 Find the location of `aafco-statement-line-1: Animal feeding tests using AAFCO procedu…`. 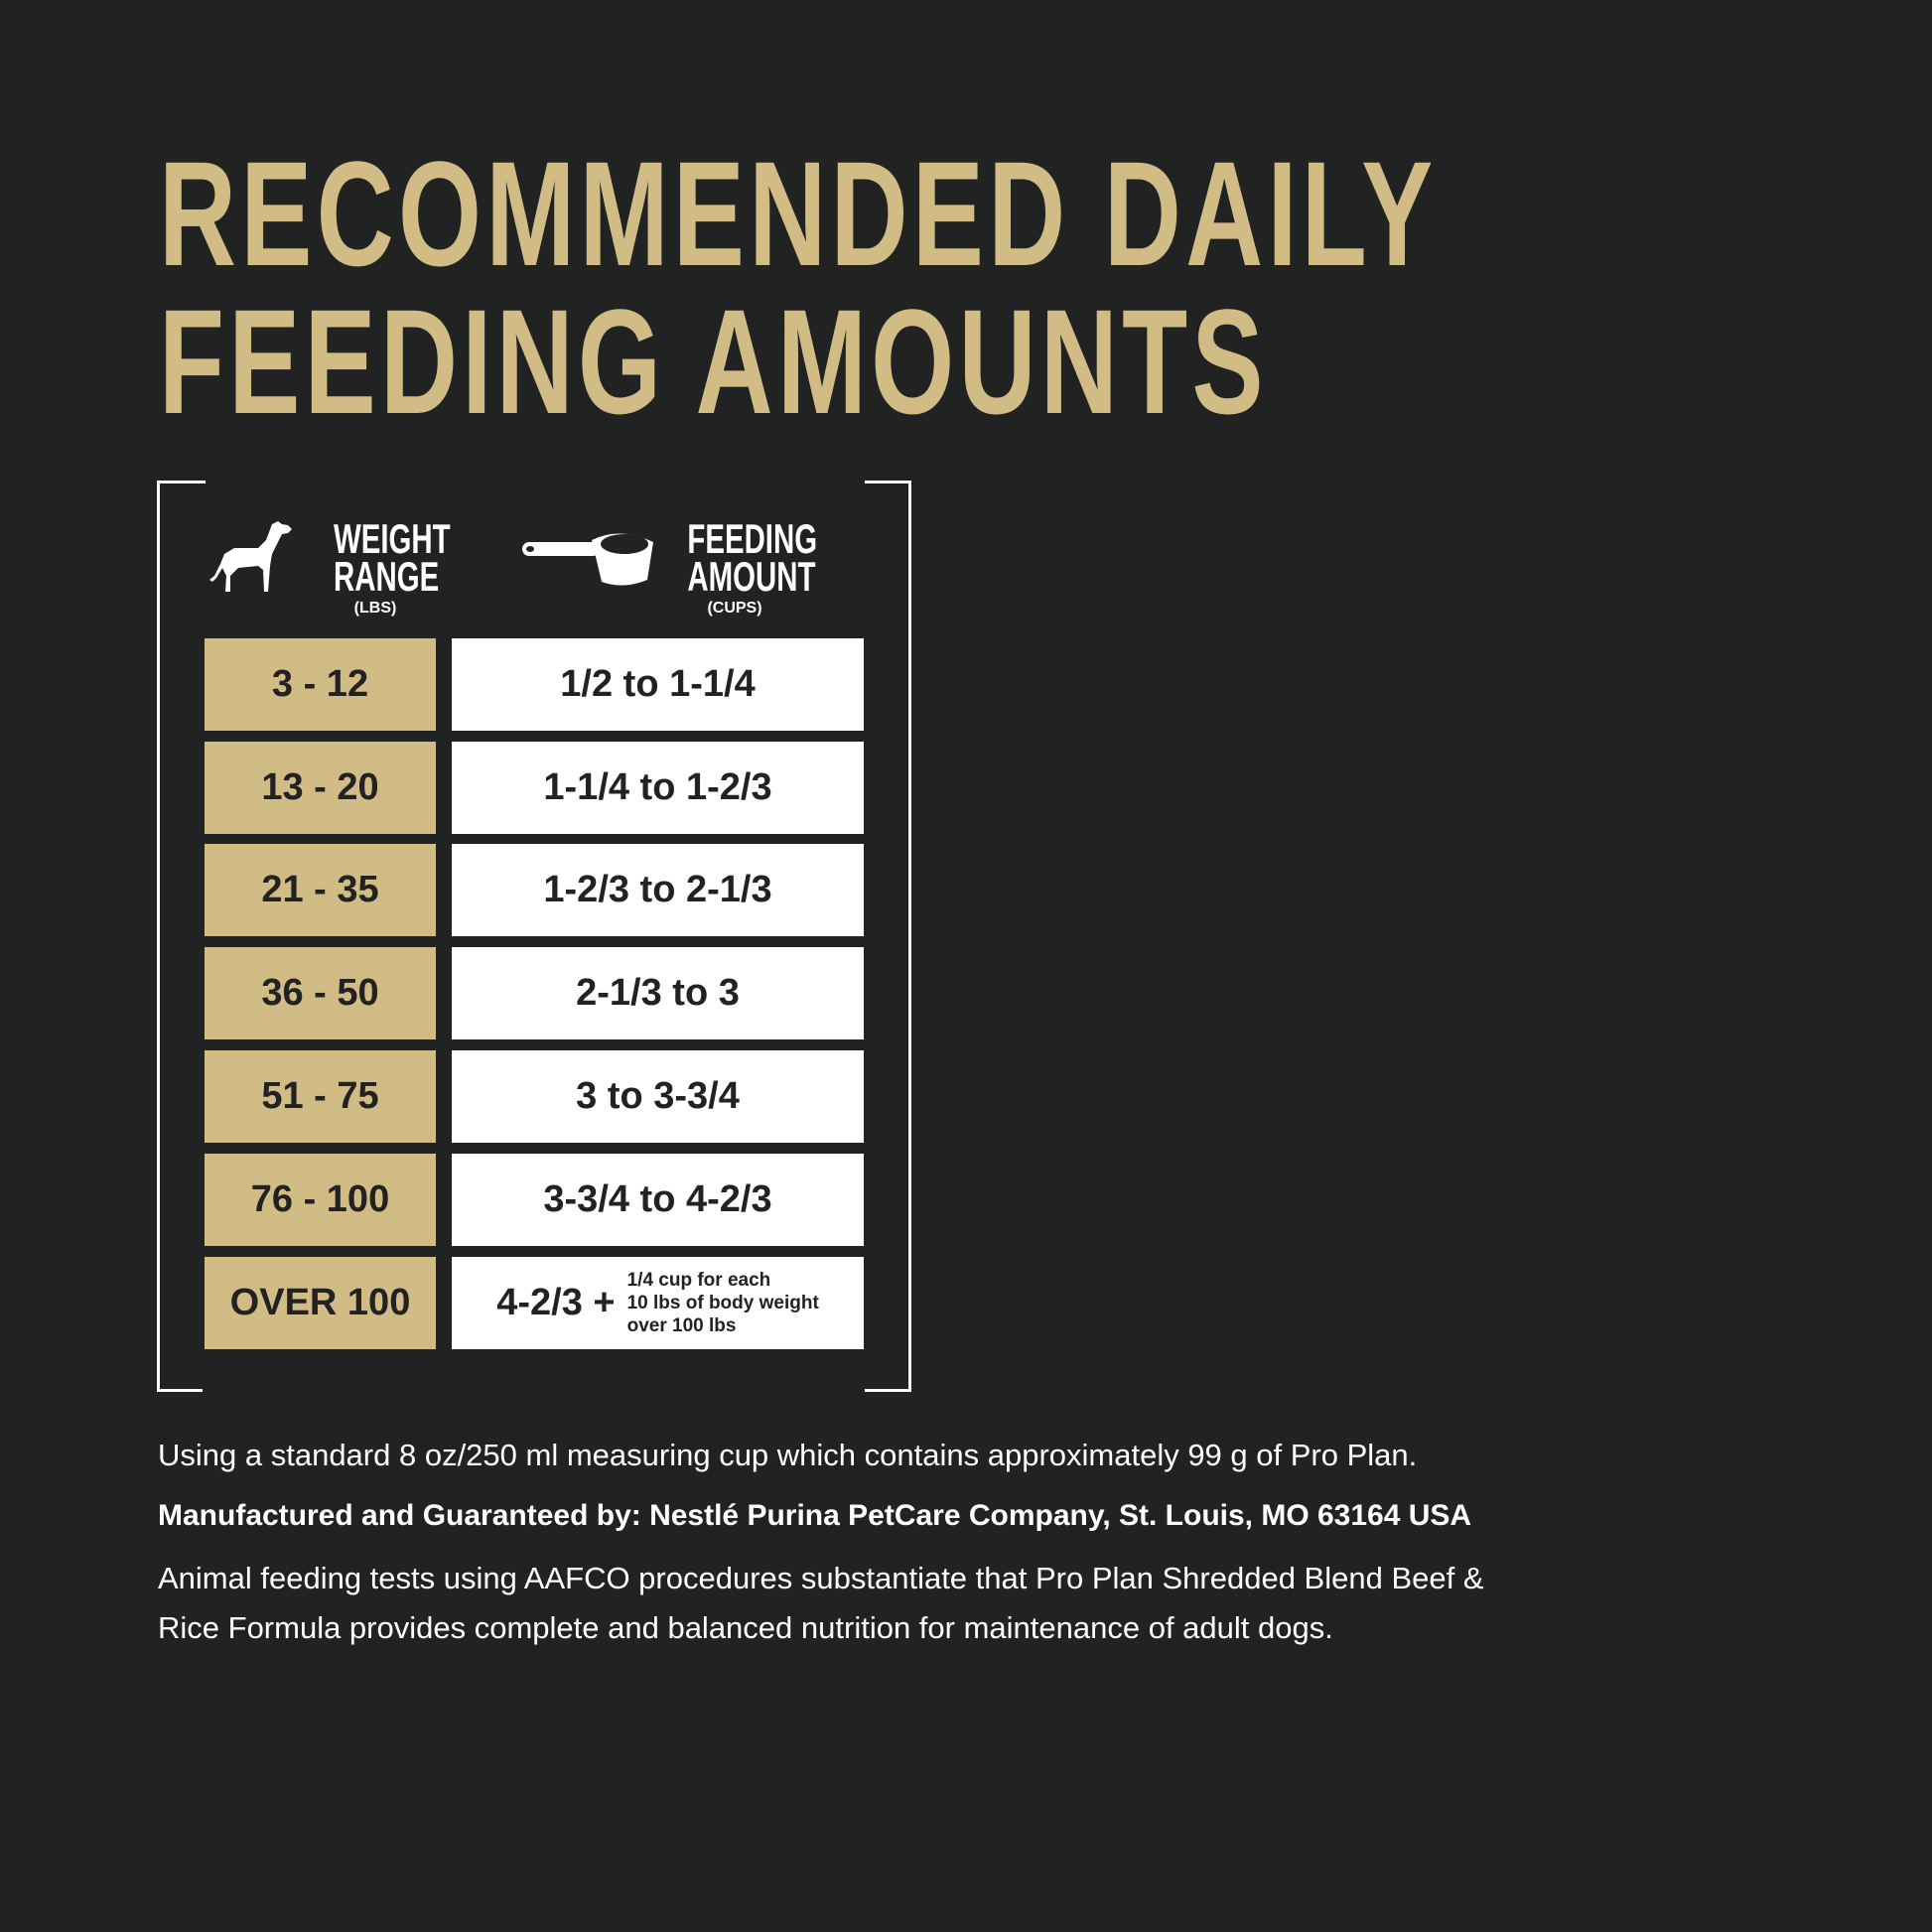

aafco-statement-line-1: Animal feeding tests using AAFCO procedu… is located at coordinates (821, 1578).